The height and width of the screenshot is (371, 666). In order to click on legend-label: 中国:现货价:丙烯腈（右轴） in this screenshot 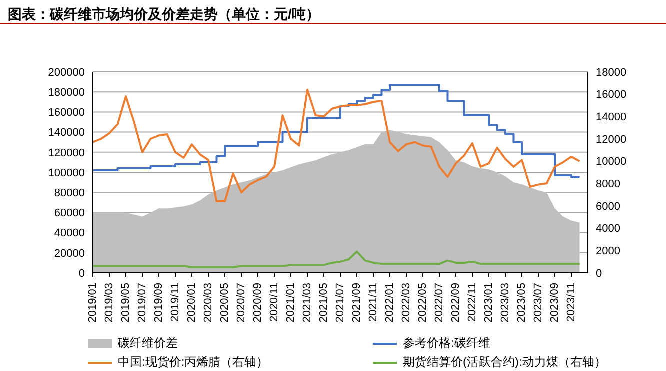, I will do `click(193, 362)`.